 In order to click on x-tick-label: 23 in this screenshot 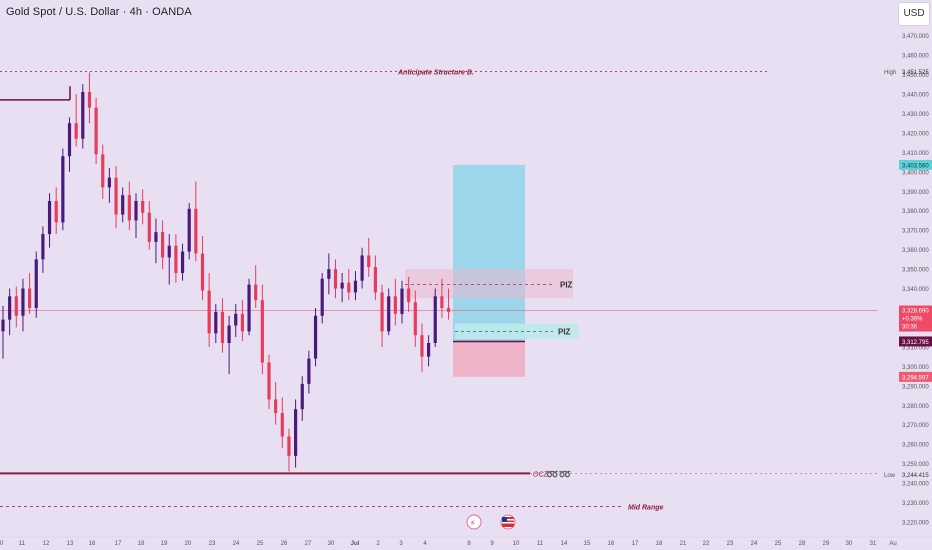, I will do `click(730, 544)`.